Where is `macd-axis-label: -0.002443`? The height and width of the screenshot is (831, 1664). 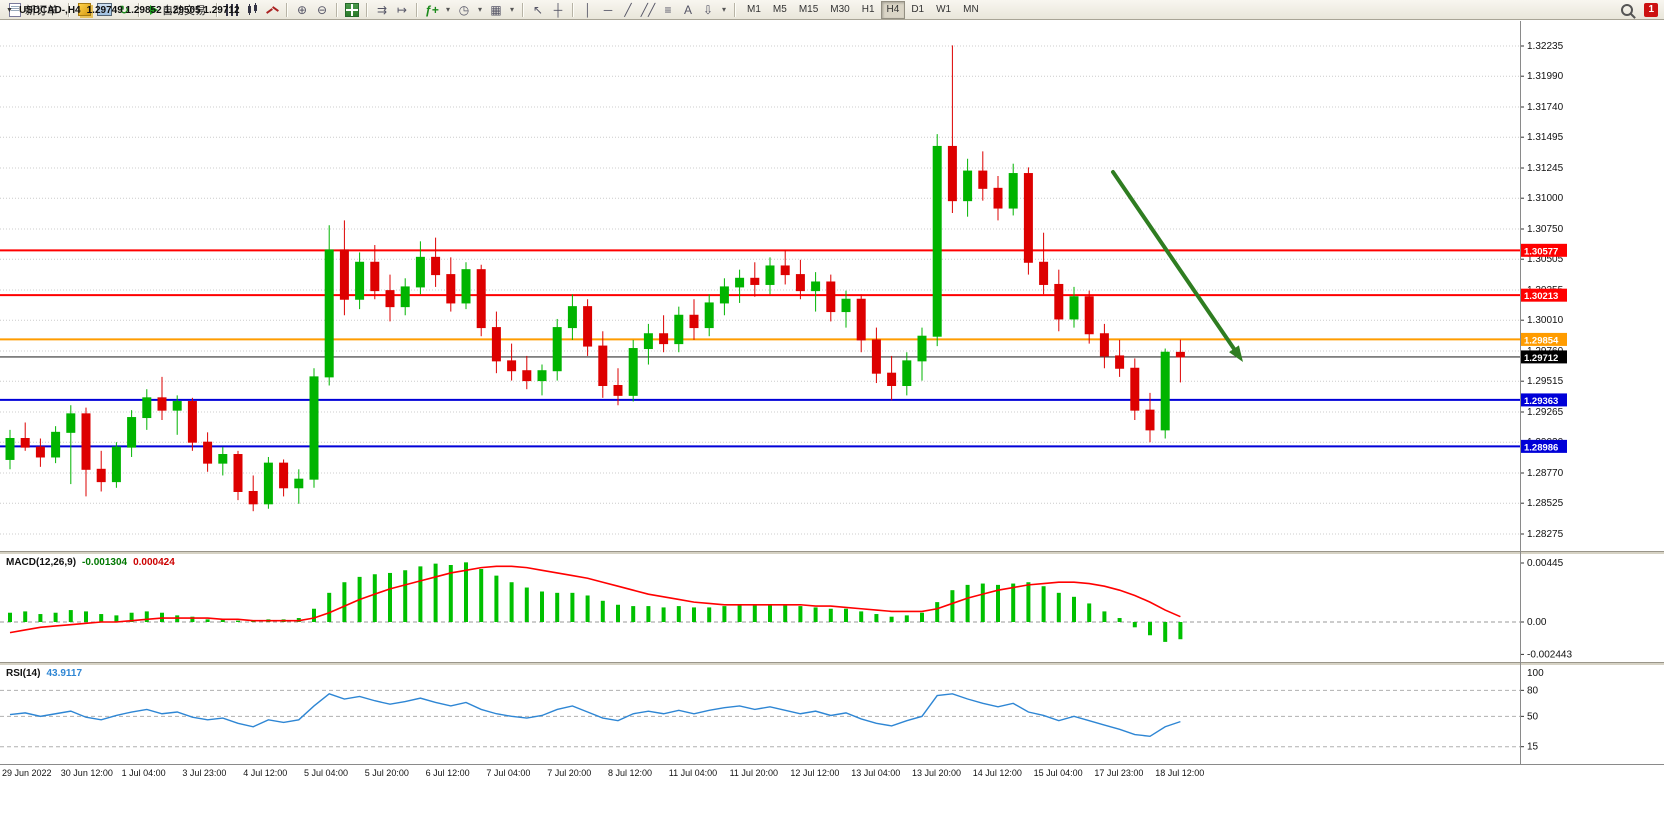
macd-axis-label: -0.002443 is located at coordinates (1549, 654).